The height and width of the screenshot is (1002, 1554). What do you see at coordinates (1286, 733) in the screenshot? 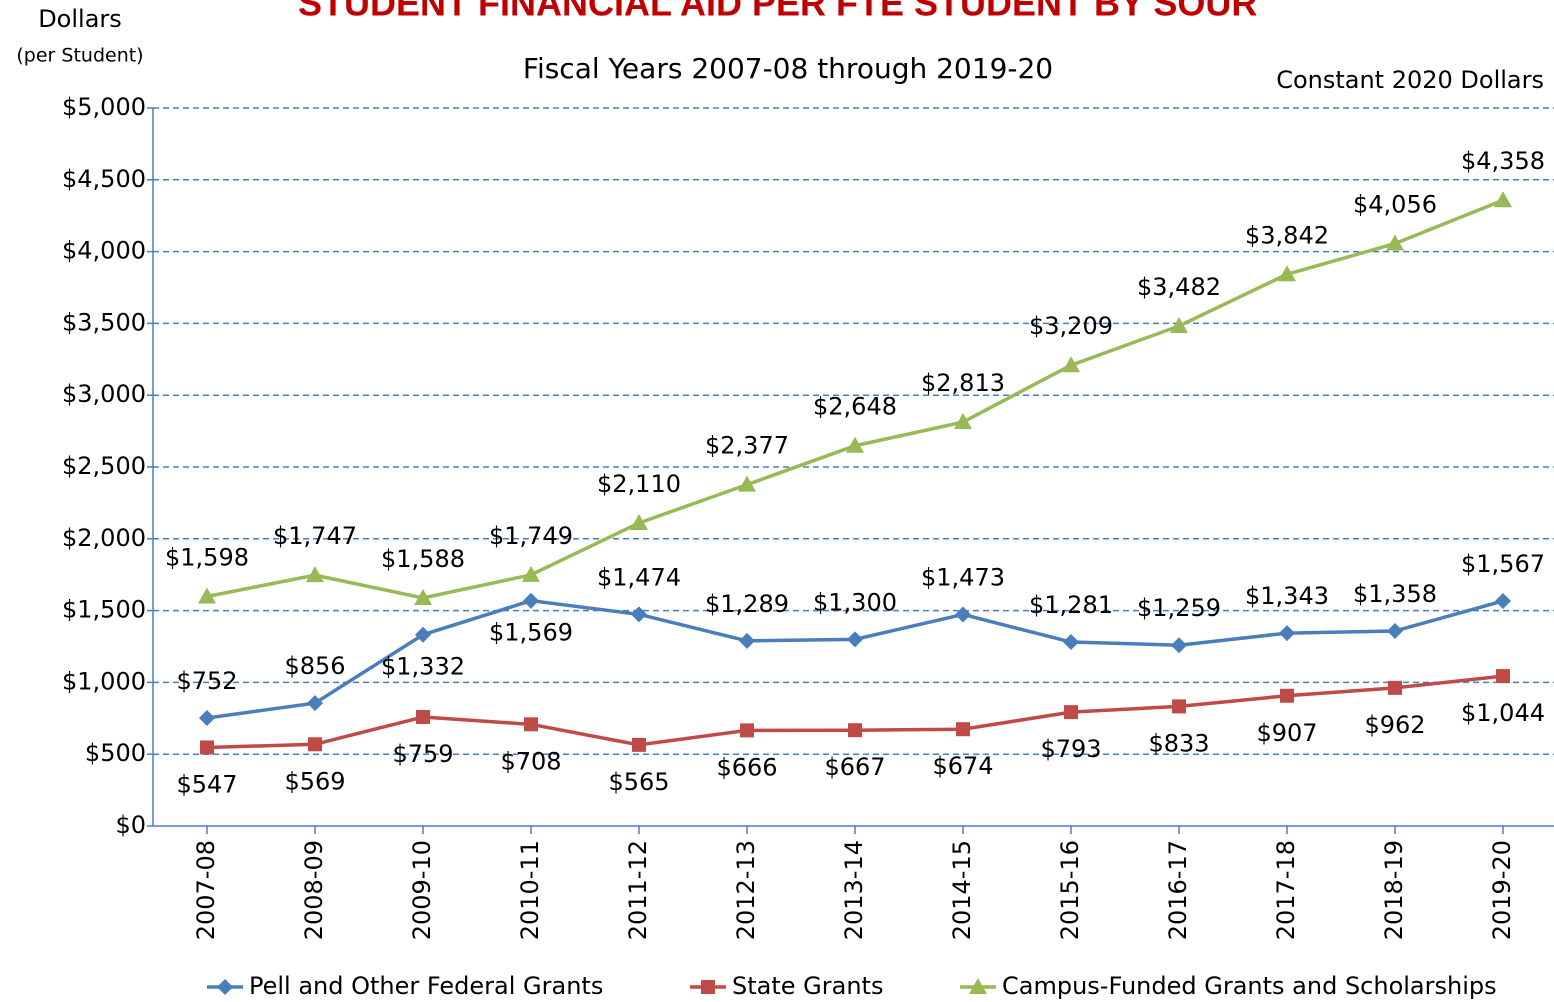
I see `data-label: $907` at bounding box center [1286, 733].